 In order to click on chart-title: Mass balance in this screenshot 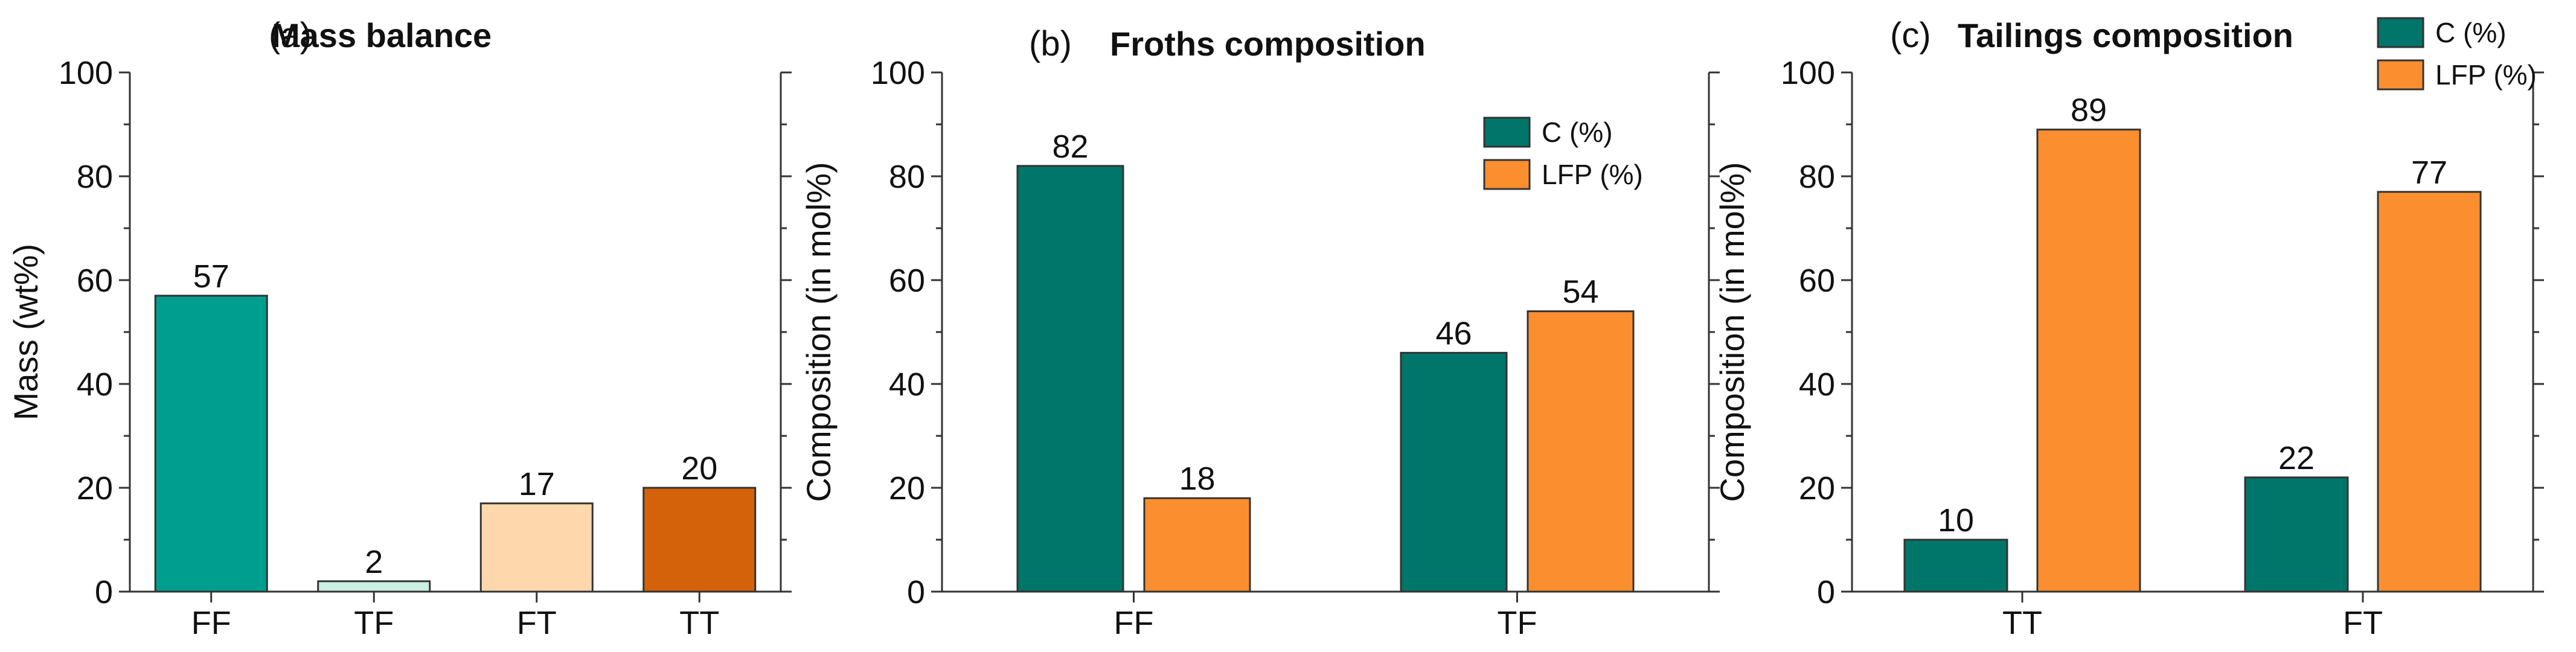, I will do `click(382, 35)`.